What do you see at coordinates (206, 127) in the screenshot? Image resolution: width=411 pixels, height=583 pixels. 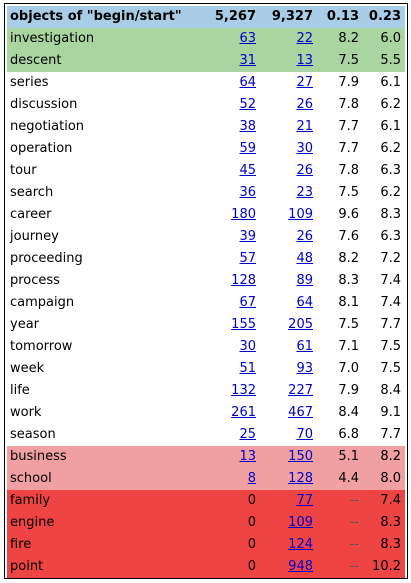 I see `table-row: negotiation 38 21 7.7 6.1` at bounding box center [206, 127].